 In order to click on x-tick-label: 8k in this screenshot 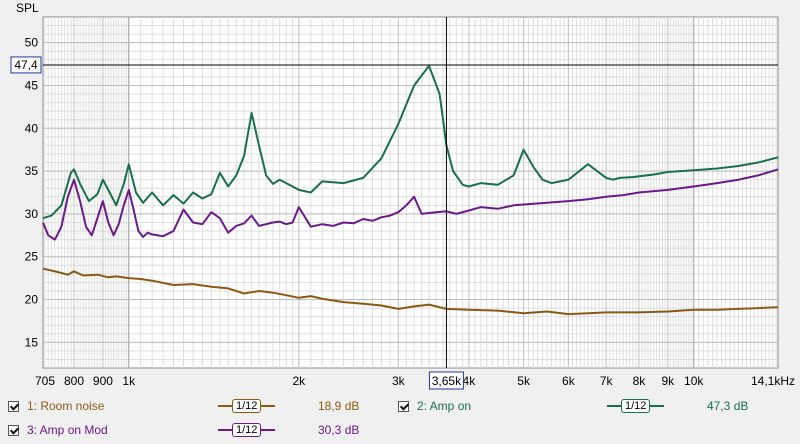, I will do `click(640, 381)`.